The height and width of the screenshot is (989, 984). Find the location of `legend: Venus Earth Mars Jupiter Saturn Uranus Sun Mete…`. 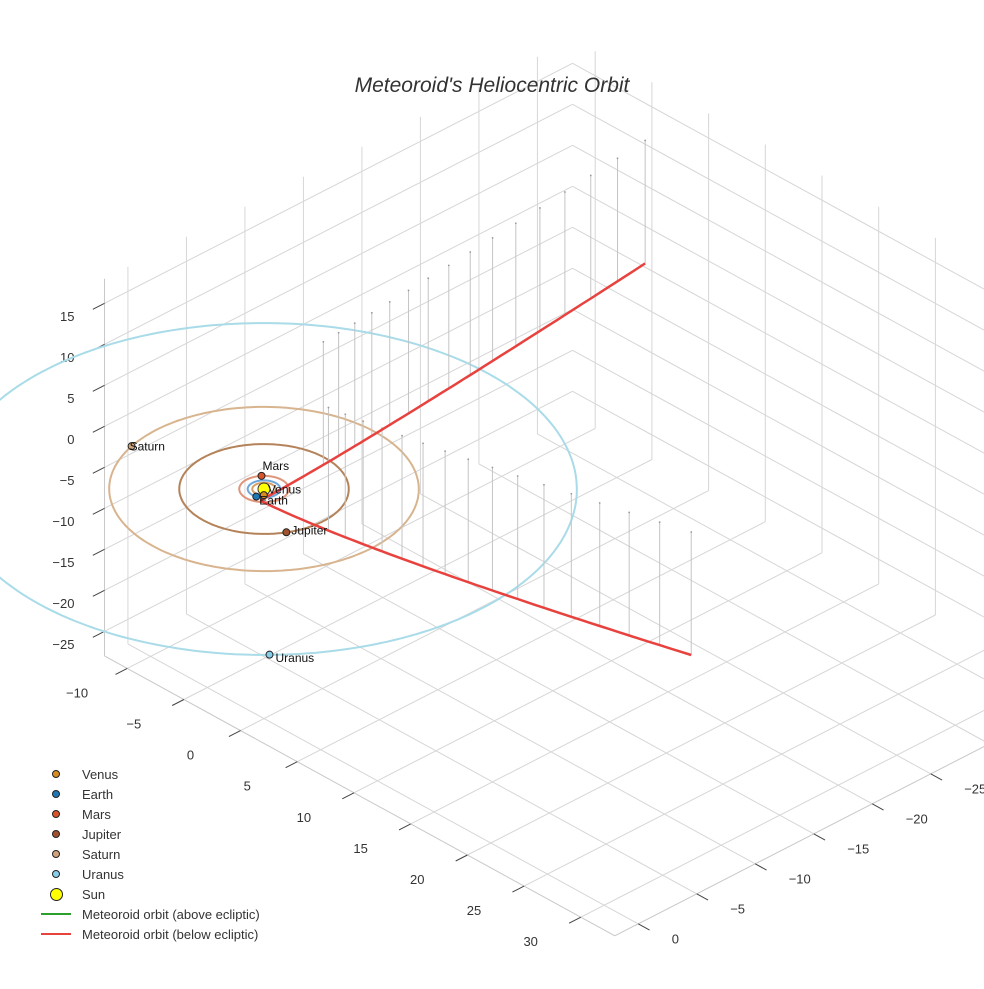

legend: Venus Earth Mars Jupiter Saturn Uranus Sun Mete… is located at coordinates (148, 854).